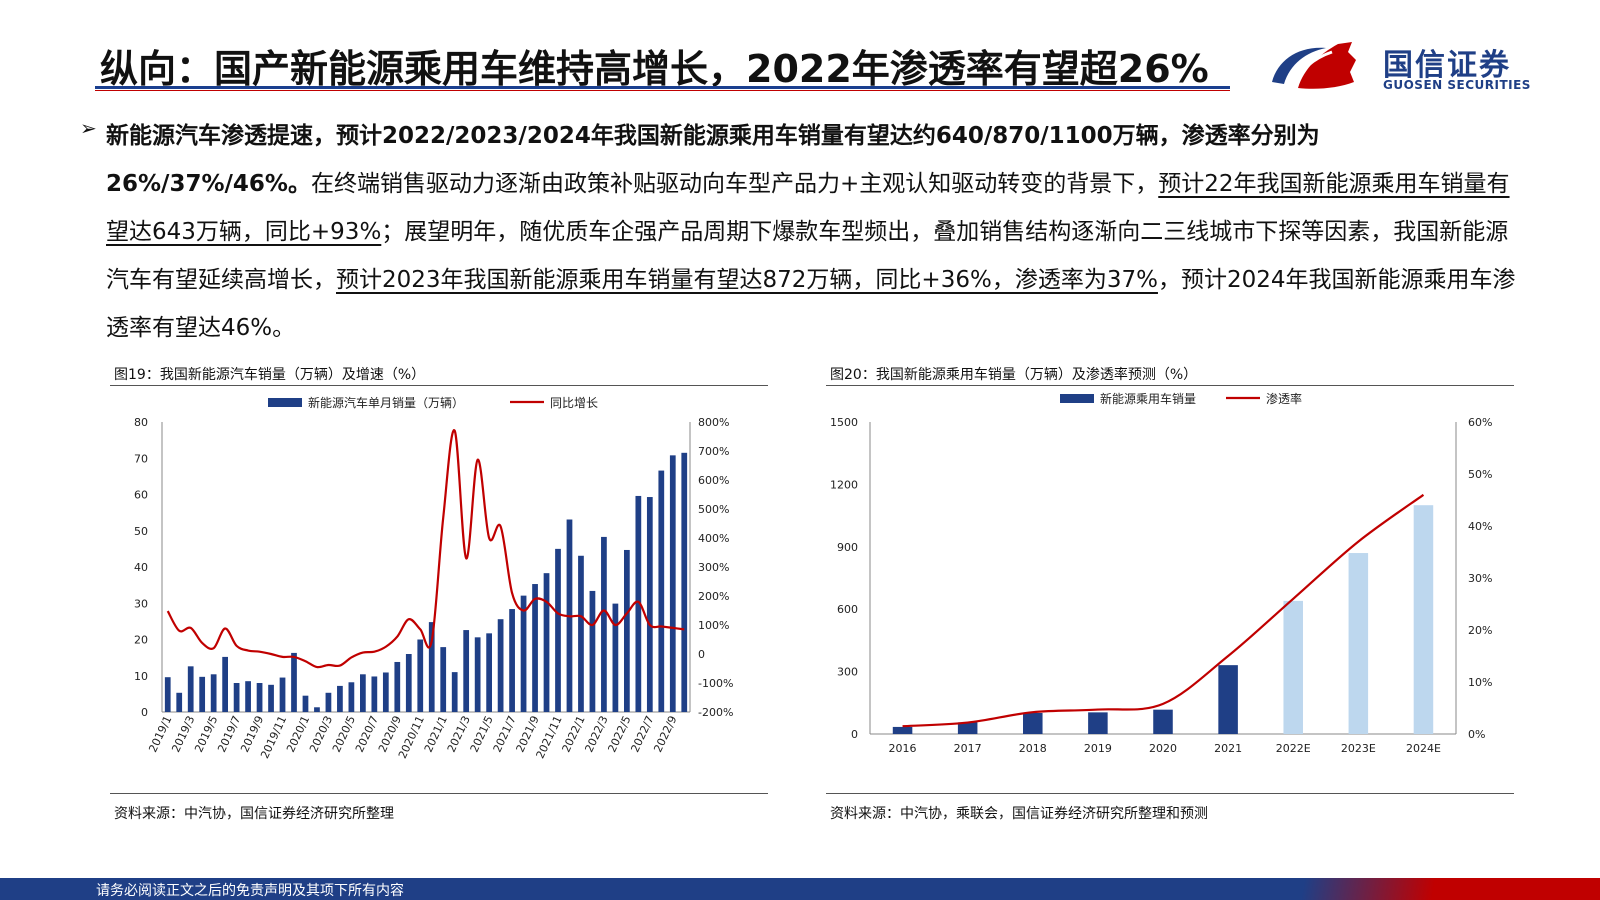  What do you see at coordinates (1098, 748) in the screenshot?
I see `x-tick-label: 2019` at bounding box center [1098, 748].